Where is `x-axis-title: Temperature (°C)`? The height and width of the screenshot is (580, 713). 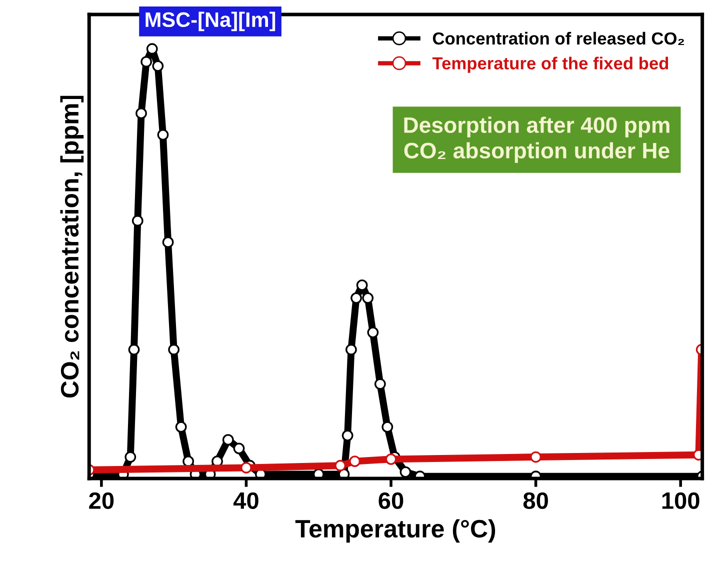 x-axis-title: Temperature (°C) is located at coordinates (395, 531).